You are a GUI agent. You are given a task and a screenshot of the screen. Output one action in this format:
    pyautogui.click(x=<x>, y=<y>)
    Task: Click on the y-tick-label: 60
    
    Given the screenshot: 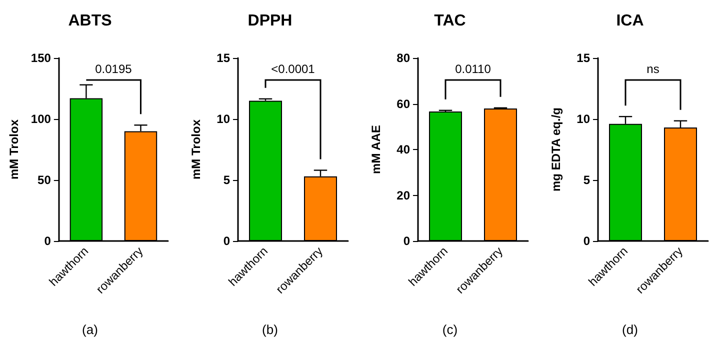 What is the action you would take?
    pyautogui.click(x=403, y=103)
    